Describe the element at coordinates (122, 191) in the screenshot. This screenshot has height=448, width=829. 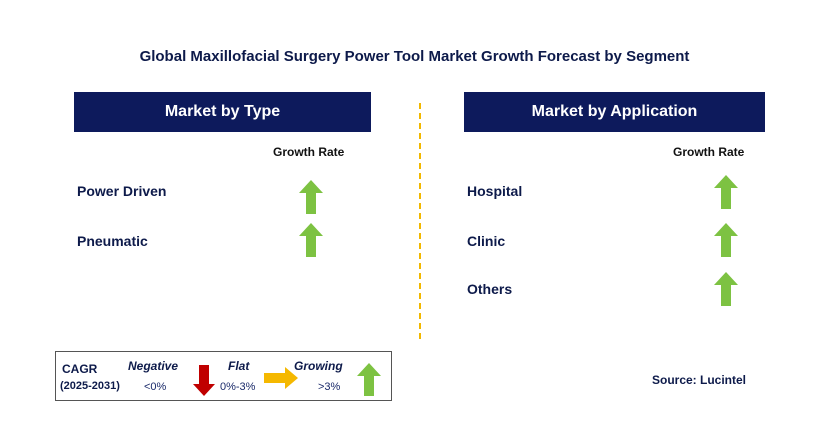
I see `segment-label-power-driven: Power Driven` at that location.